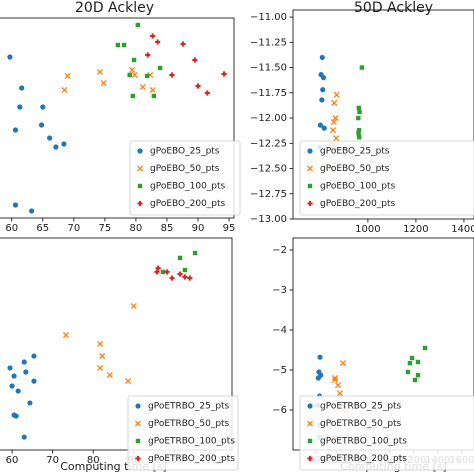 The width and height of the screenshot is (474, 474). What do you see at coordinates (268, 17) in the screenshot?
I see `y-tick-label: −11.00` at bounding box center [268, 17].